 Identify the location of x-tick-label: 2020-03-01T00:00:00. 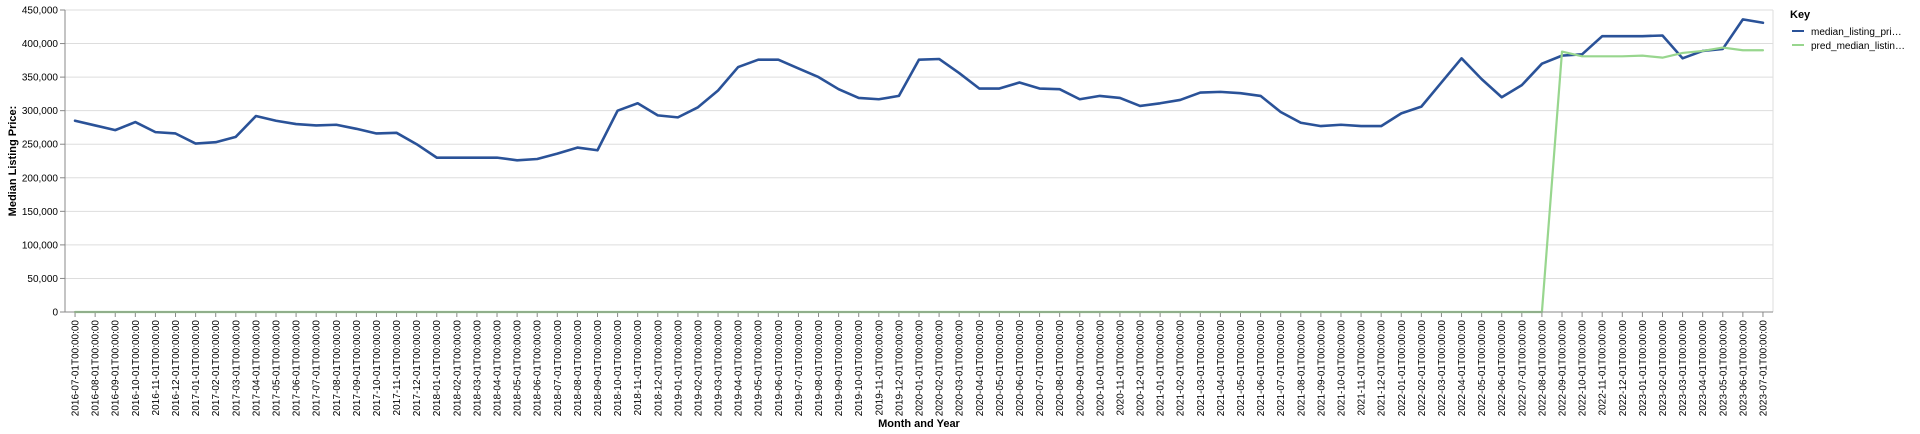
(960, 368).